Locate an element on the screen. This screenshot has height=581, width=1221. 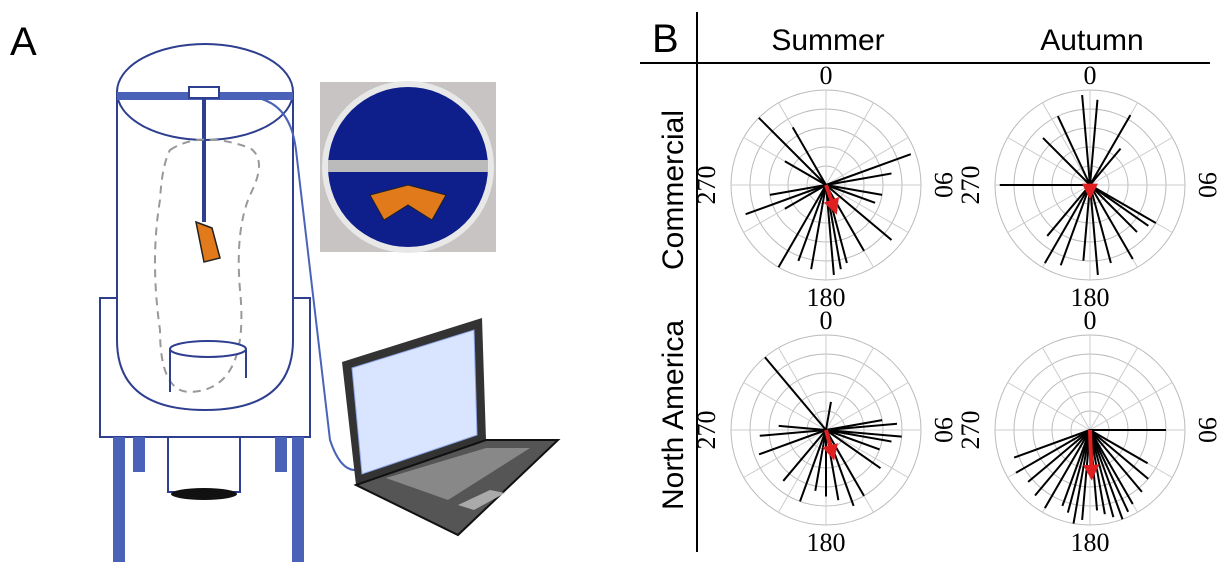
column-label: Summer is located at coordinates (827, 40).